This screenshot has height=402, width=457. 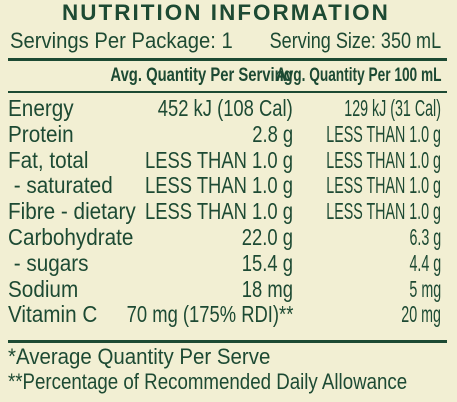 What do you see at coordinates (139, 356) in the screenshot?
I see `footnote: *Average Quantity Per Serve` at bounding box center [139, 356].